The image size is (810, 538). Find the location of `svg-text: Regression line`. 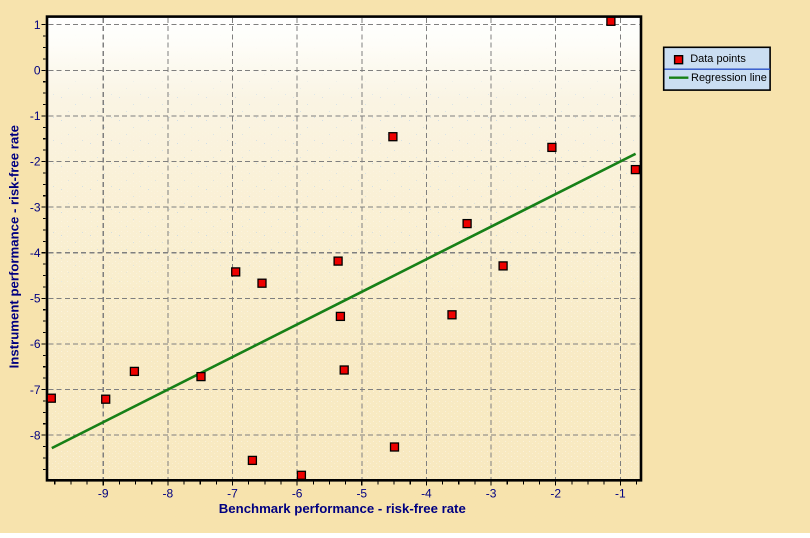

svg-text: Regression line is located at coordinates (729, 78).